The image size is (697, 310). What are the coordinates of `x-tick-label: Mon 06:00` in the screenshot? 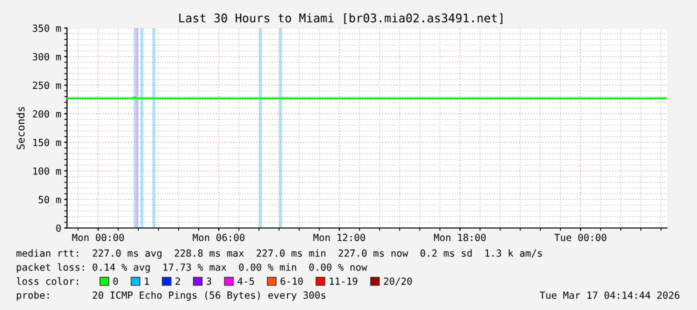 It's located at (218, 238).